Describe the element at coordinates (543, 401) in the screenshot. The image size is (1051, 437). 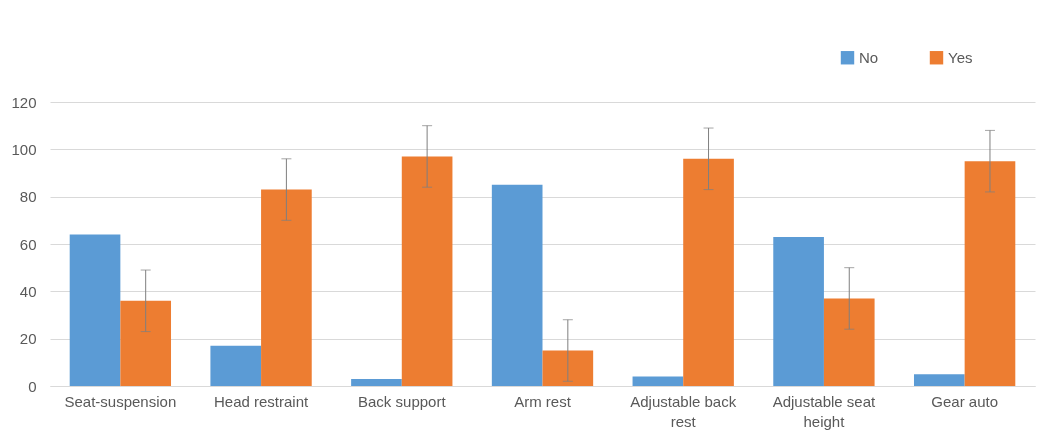
I see `x-tick-label: Arm rest` at that location.